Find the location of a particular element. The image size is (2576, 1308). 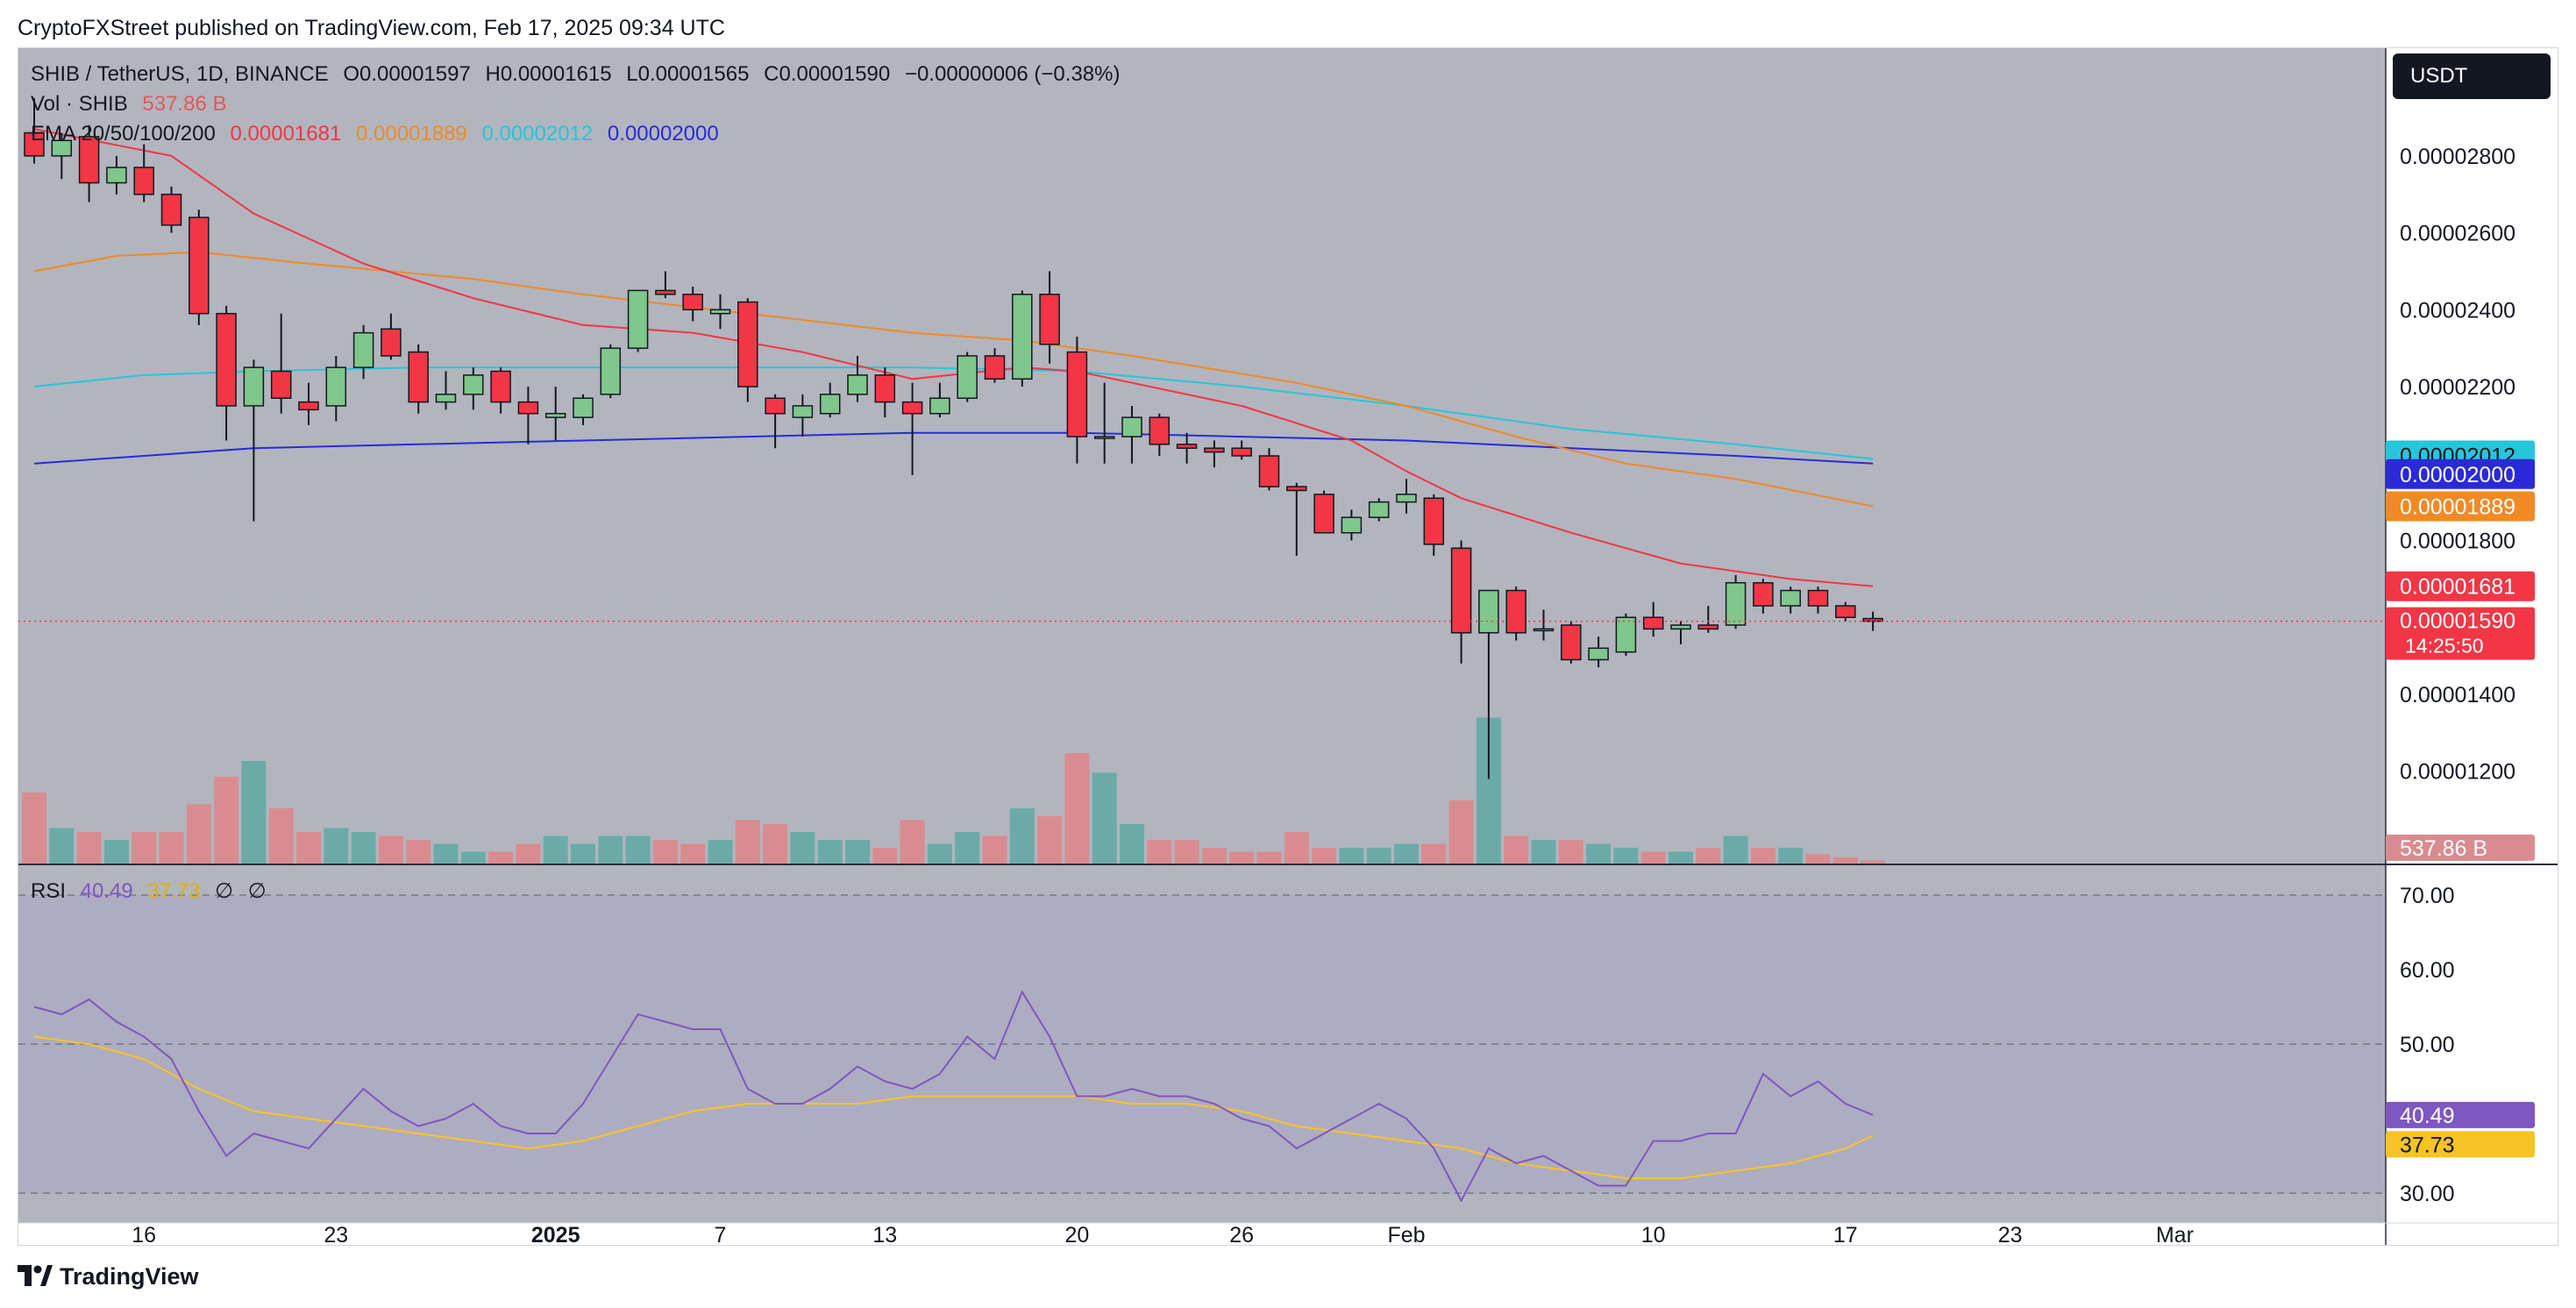

legend-rsi-ma-value: 37.73 is located at coordinates (174, 891).